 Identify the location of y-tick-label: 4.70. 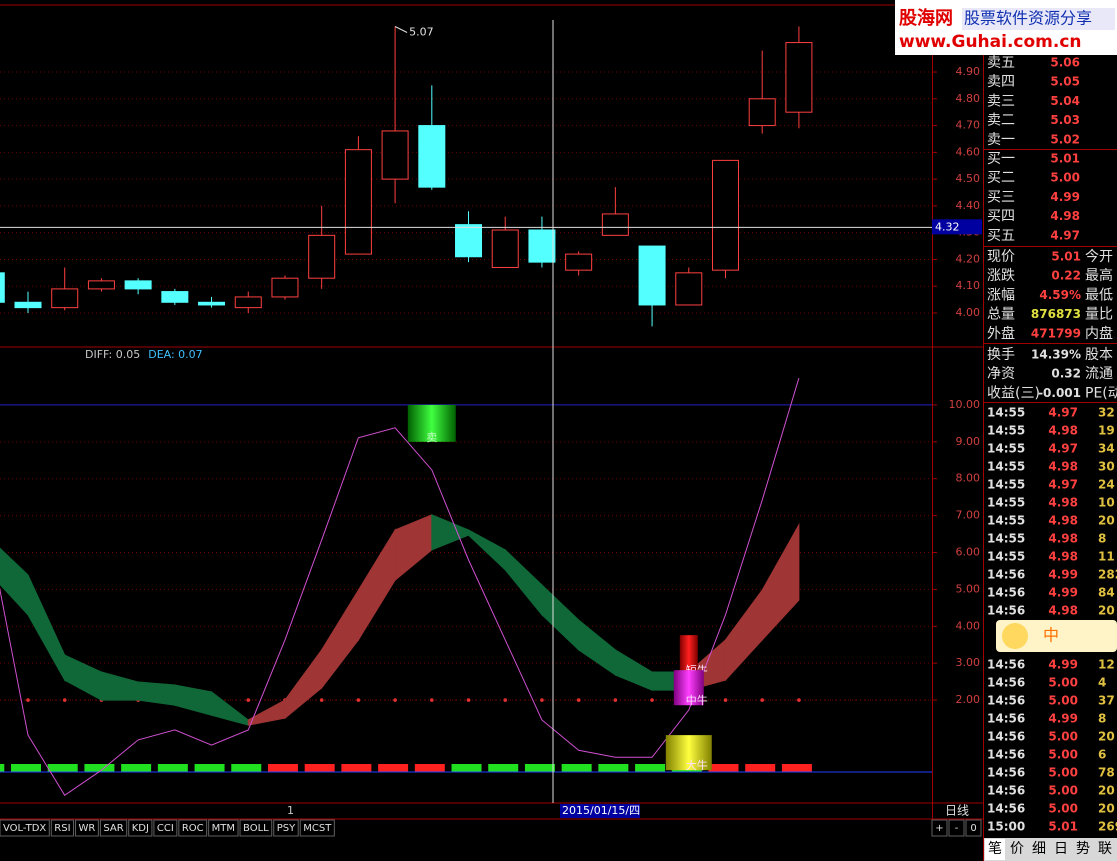
(968, 125).